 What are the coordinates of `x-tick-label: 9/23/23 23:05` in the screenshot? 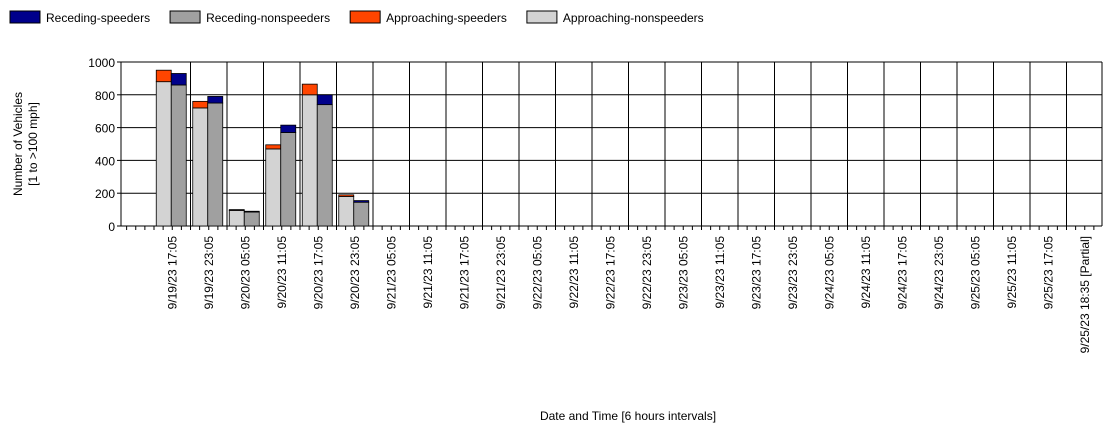 It's located at (793, 273).